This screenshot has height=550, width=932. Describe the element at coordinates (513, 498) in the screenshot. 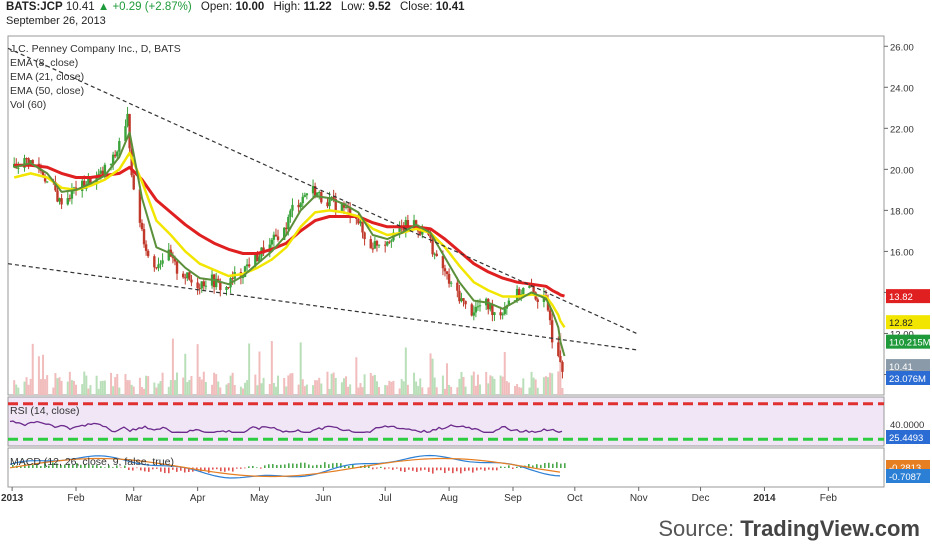

I see `x-tick-label: Sep` at that location.